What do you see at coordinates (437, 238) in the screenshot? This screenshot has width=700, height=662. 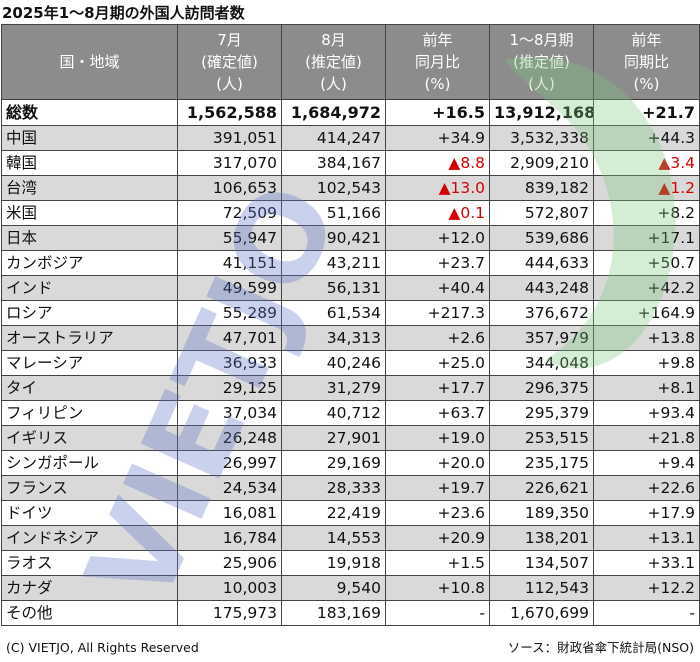 I see `cell-yoy-month: +12.0` at bounding box center [437, 238].